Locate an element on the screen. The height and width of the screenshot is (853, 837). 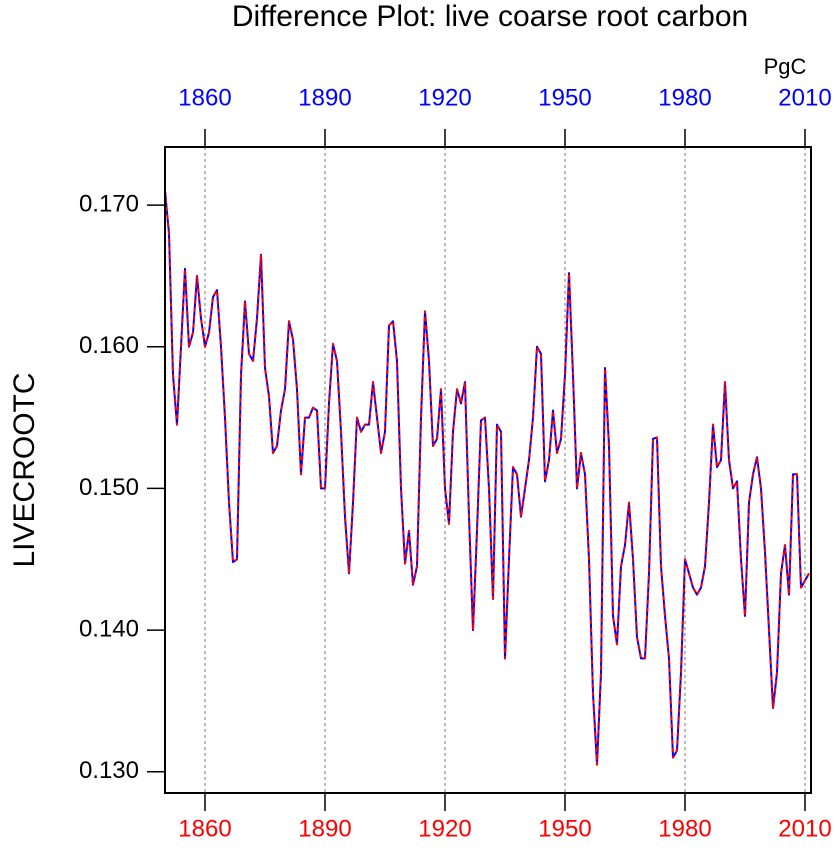
x-top-tick-label: 1860 is located at coordinates (204, 97).